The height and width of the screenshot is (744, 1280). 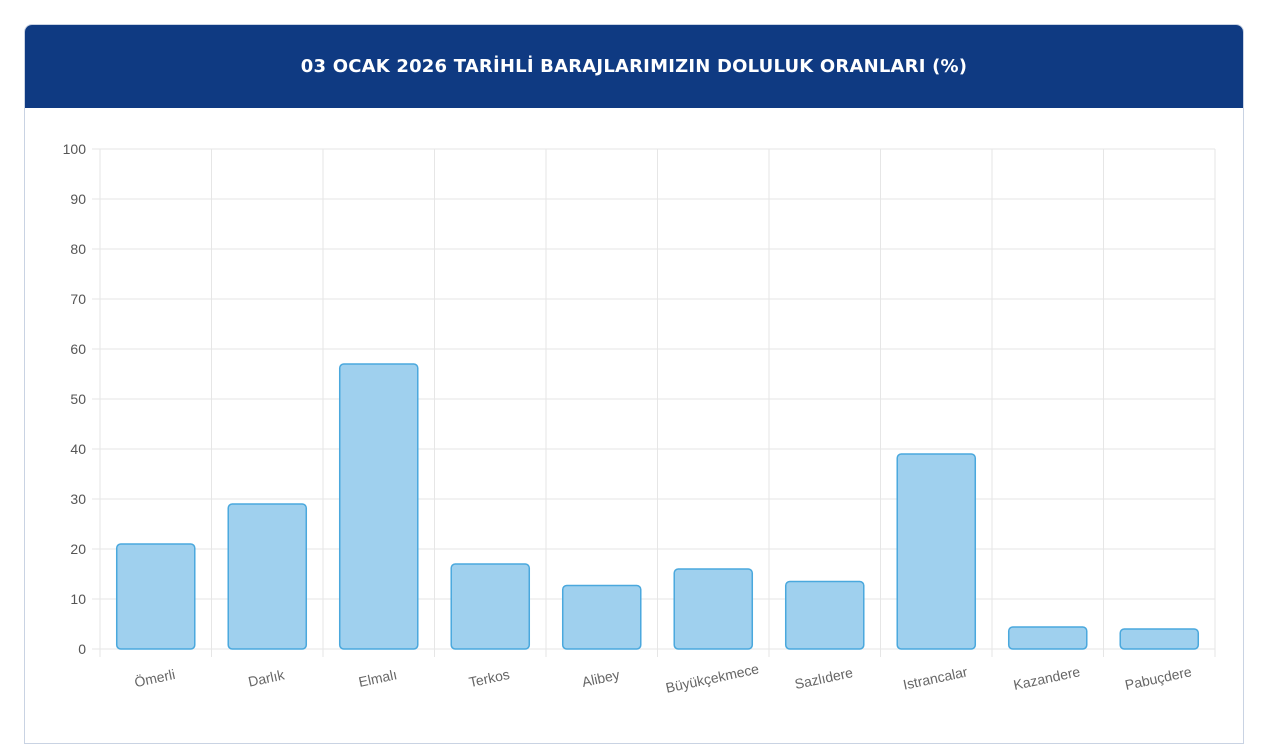 I want to click on y-tick-label: 40, so click(x=78, y=449).